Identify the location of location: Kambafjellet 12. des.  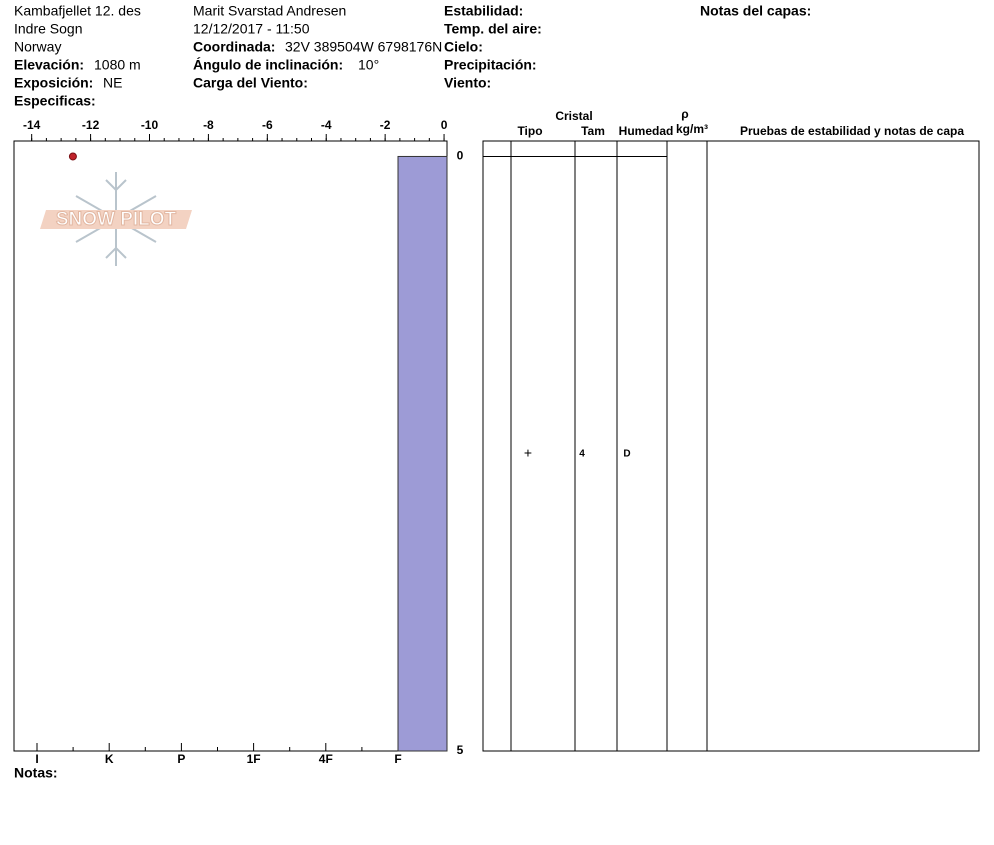
(77, 11).